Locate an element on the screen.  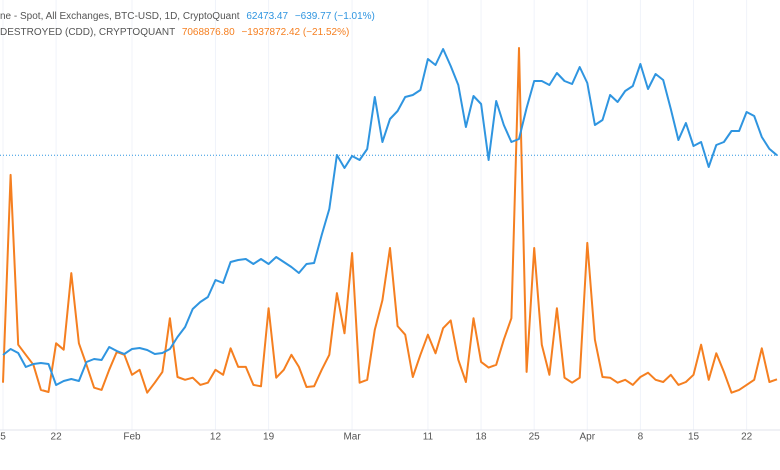
legend-name: DESTROYED (CDD), CRYPTOQUANT is located at coordinates (87, 32).